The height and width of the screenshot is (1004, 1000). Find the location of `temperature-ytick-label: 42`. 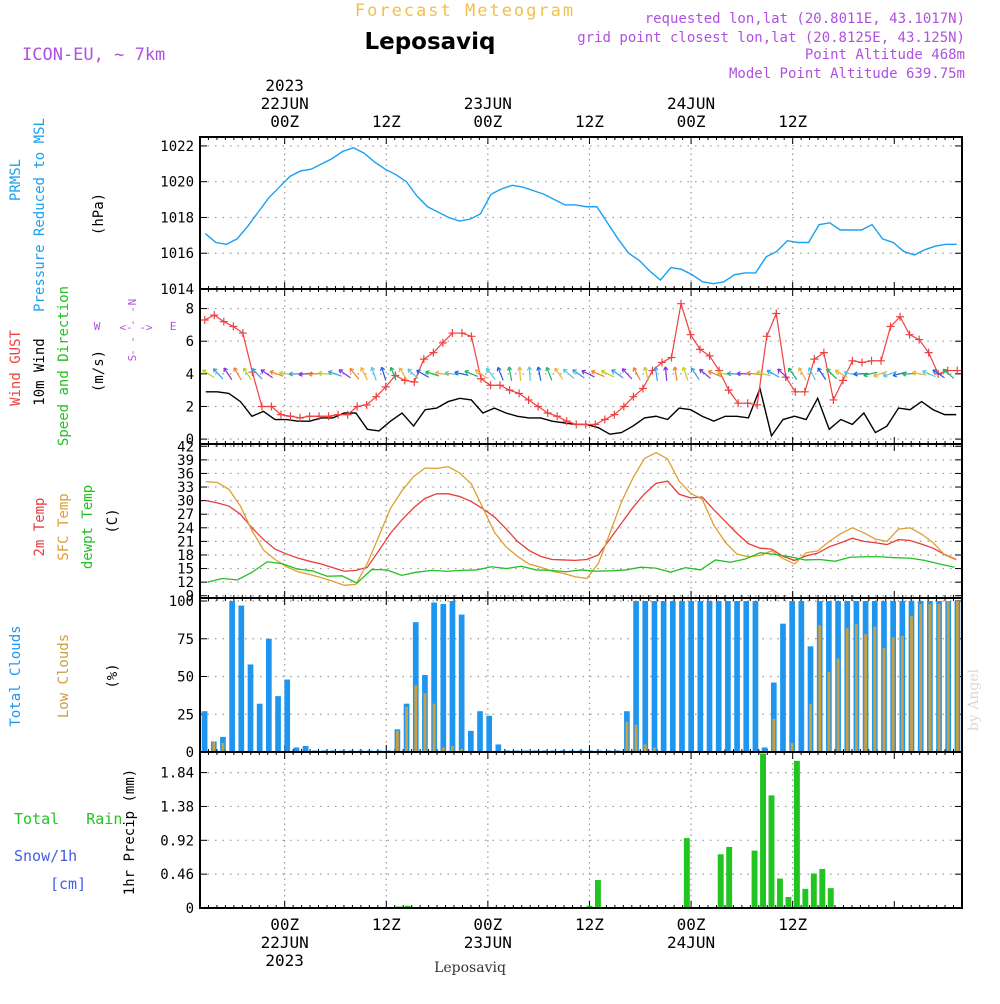

temperature-ytick-label: 42 is located at coordinates (185, 447).